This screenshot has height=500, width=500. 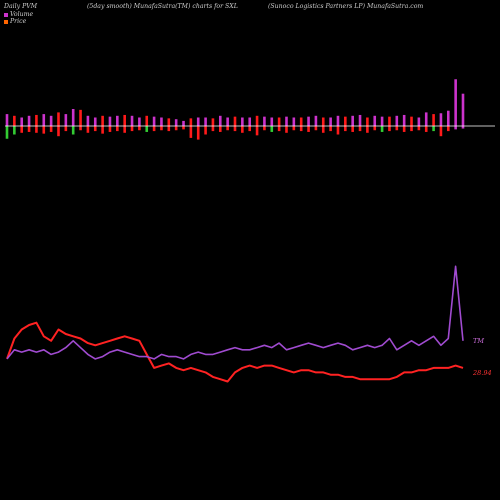 What do you see at coordinates (21, 6) in the screenshot?
I see `header-left: Daily PVM` at bounding box center [21, 6].